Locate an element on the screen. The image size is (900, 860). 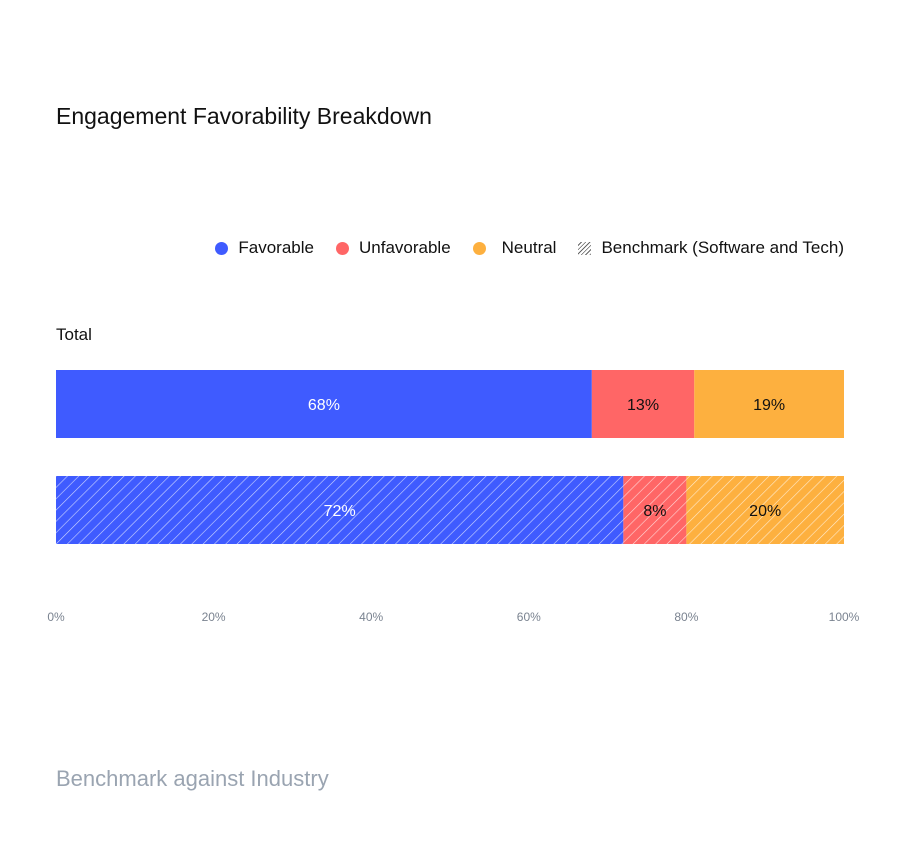
favorable-bar is located at coordinates (324, 404).